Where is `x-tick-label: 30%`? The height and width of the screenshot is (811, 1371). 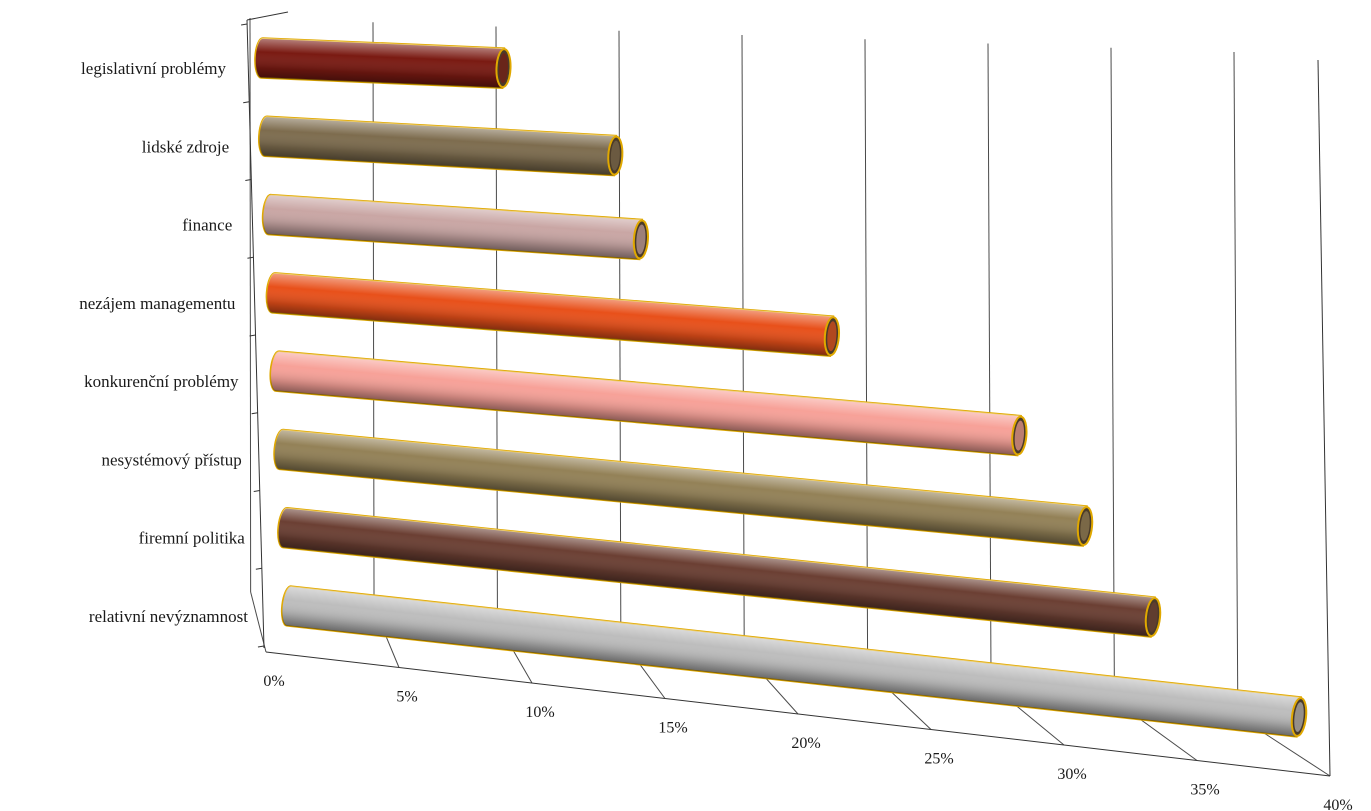 x-tick-label: 30% is located at coordinates (1071, 774).